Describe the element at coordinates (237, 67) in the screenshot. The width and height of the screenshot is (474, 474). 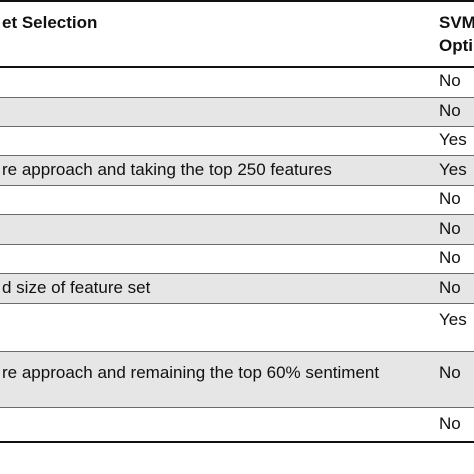
I see `header-rule` at that location.